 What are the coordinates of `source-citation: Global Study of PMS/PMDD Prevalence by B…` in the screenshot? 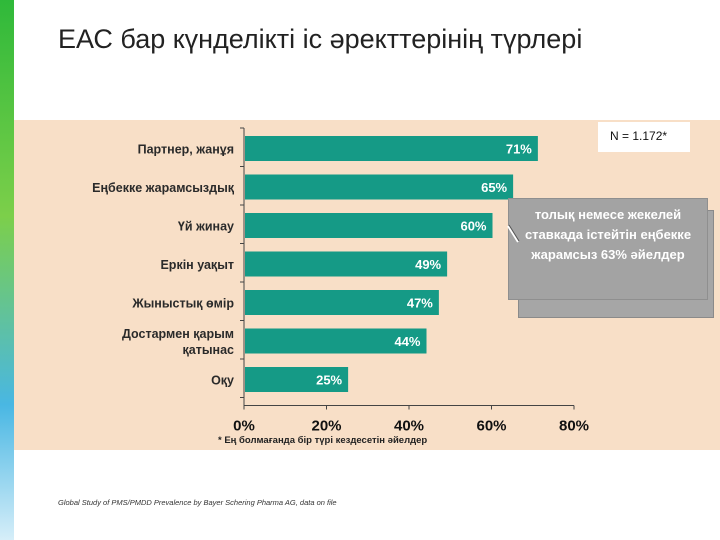 It's located at (197, 502).